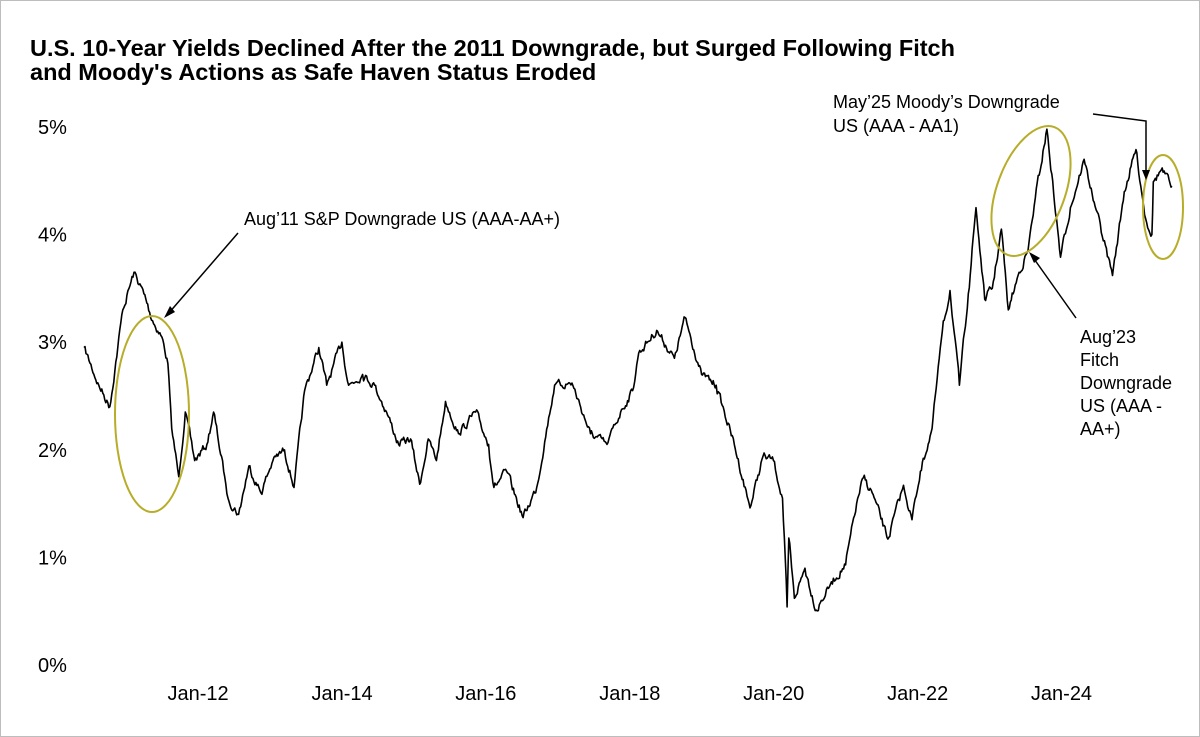  I want to click on annotation-line: Aug’23, so click(1108, 337).